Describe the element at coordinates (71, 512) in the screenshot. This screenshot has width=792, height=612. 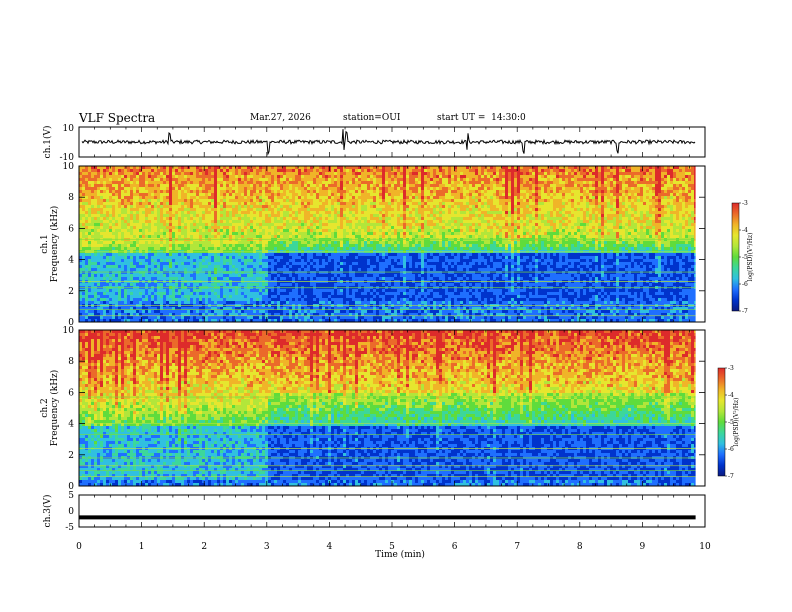
I see `ch3-ytick-0: 0` at that location.